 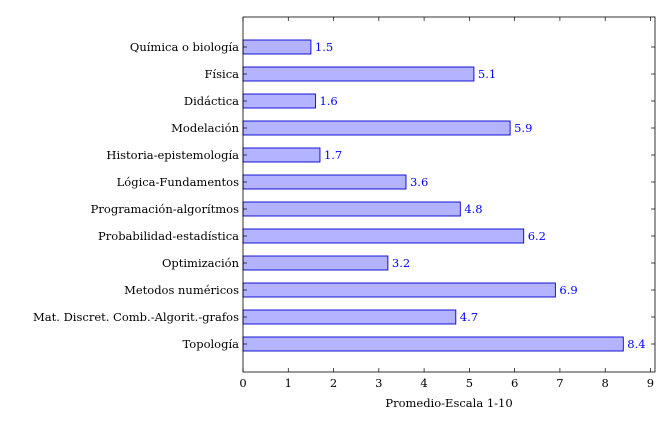 I want to click on x-tick-label: 9, so click(x=650, y=383).